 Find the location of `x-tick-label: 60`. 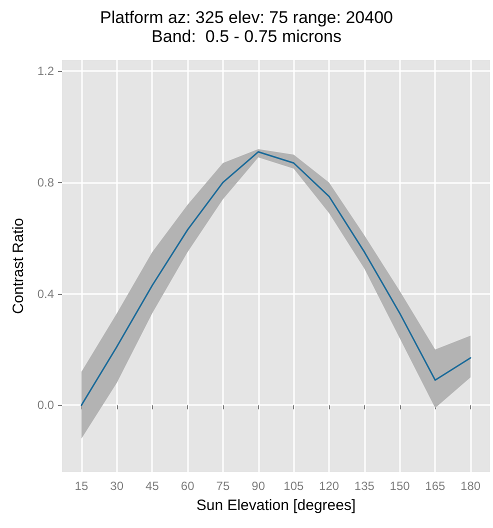

x-tick-label: 60 is located at coordinates (187, 486).